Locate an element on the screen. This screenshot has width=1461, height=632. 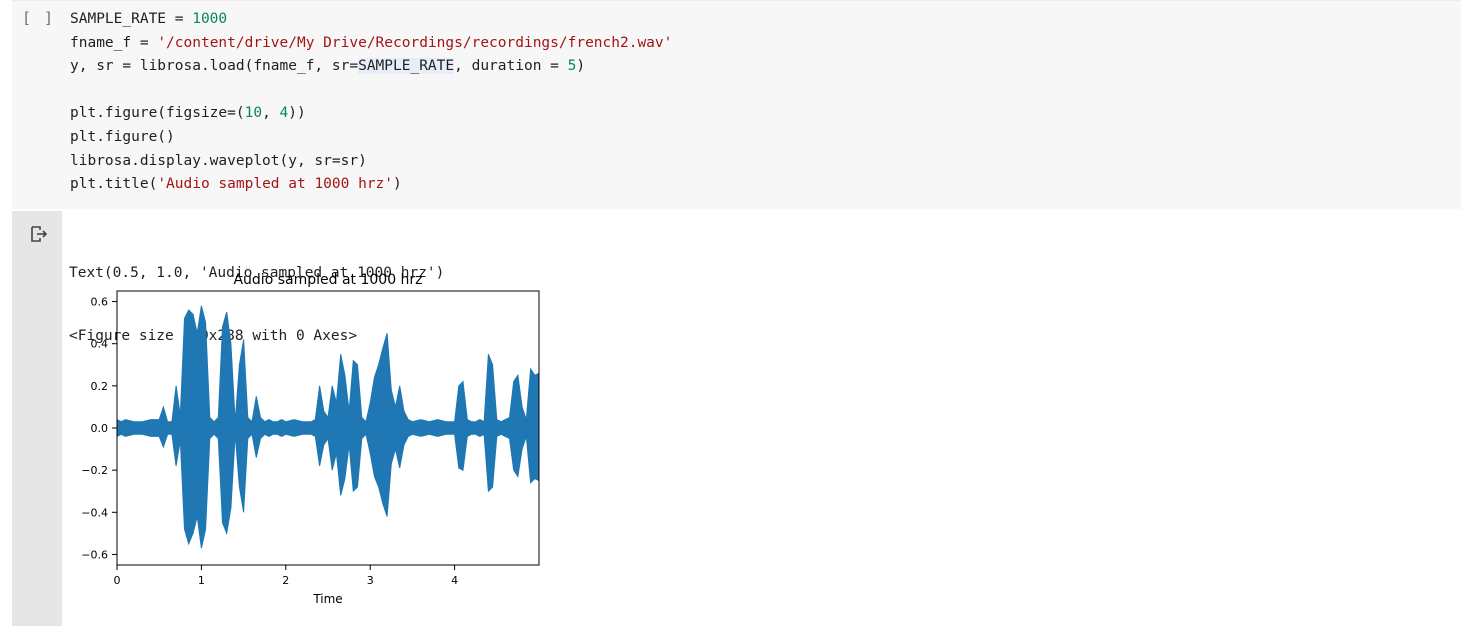
code-token: plt.figure(figsize=( is located at coordinates (157, 113).